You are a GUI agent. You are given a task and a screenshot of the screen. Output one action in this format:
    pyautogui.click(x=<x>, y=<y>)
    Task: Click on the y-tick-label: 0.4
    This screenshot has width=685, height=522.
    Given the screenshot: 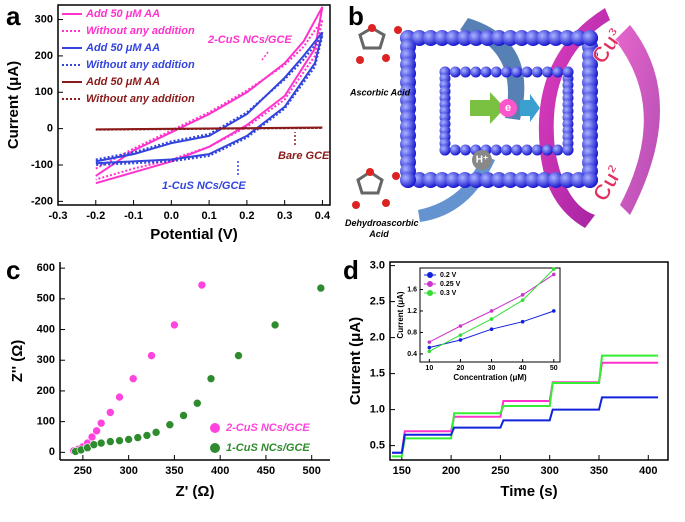 What is the action you would take?
    pyautogui.click(x=412, y=354)
    